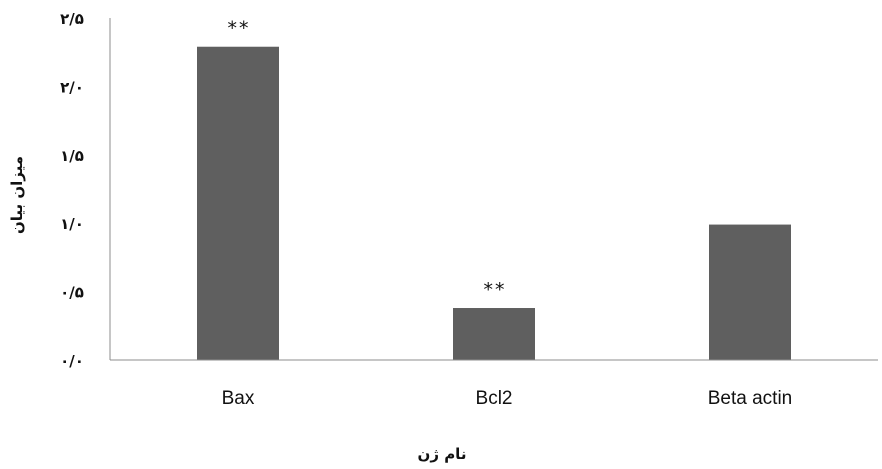  What do you see at coordinates (72, 156) in the screenshot?
I see `y-tick-label: ۱/۵` at bounding box center [72, 156].